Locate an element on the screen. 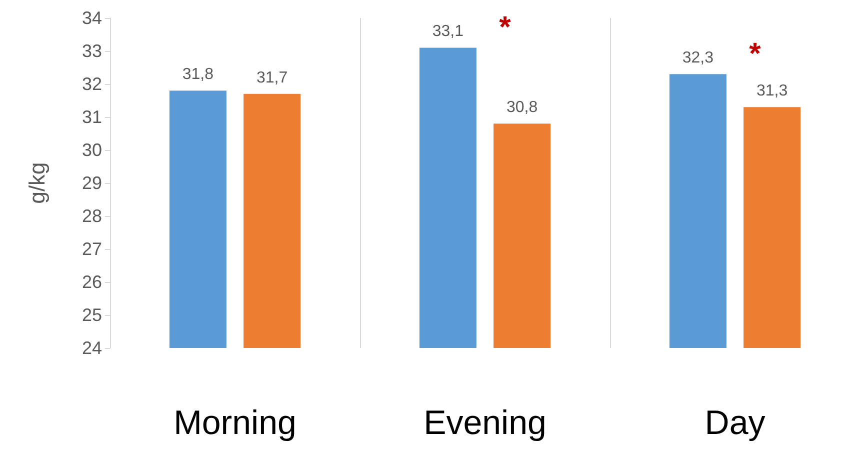  y-tick-label: 32 is located at coordinates (92, 84).